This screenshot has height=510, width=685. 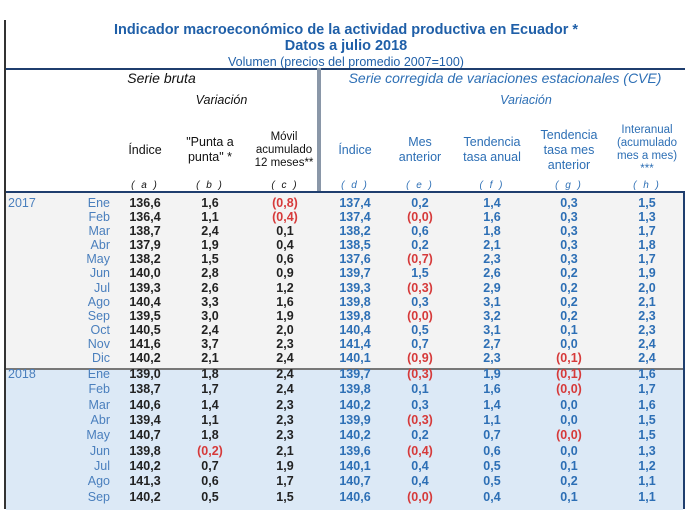 What do you see at coordinates (344, 466) in the screenshot?
I see `table-row: Jul 140,2 0,7 1,9 140,1 0,4 0,5 0,1 1,2` at bounding box center [344, 466].